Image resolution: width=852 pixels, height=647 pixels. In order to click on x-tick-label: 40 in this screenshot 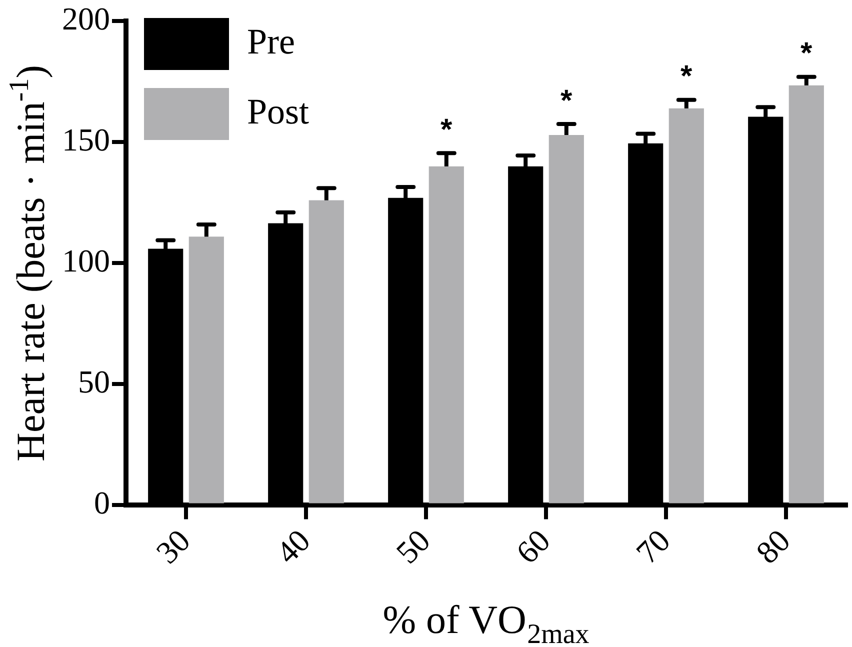, I will do `click(292, 546)`.